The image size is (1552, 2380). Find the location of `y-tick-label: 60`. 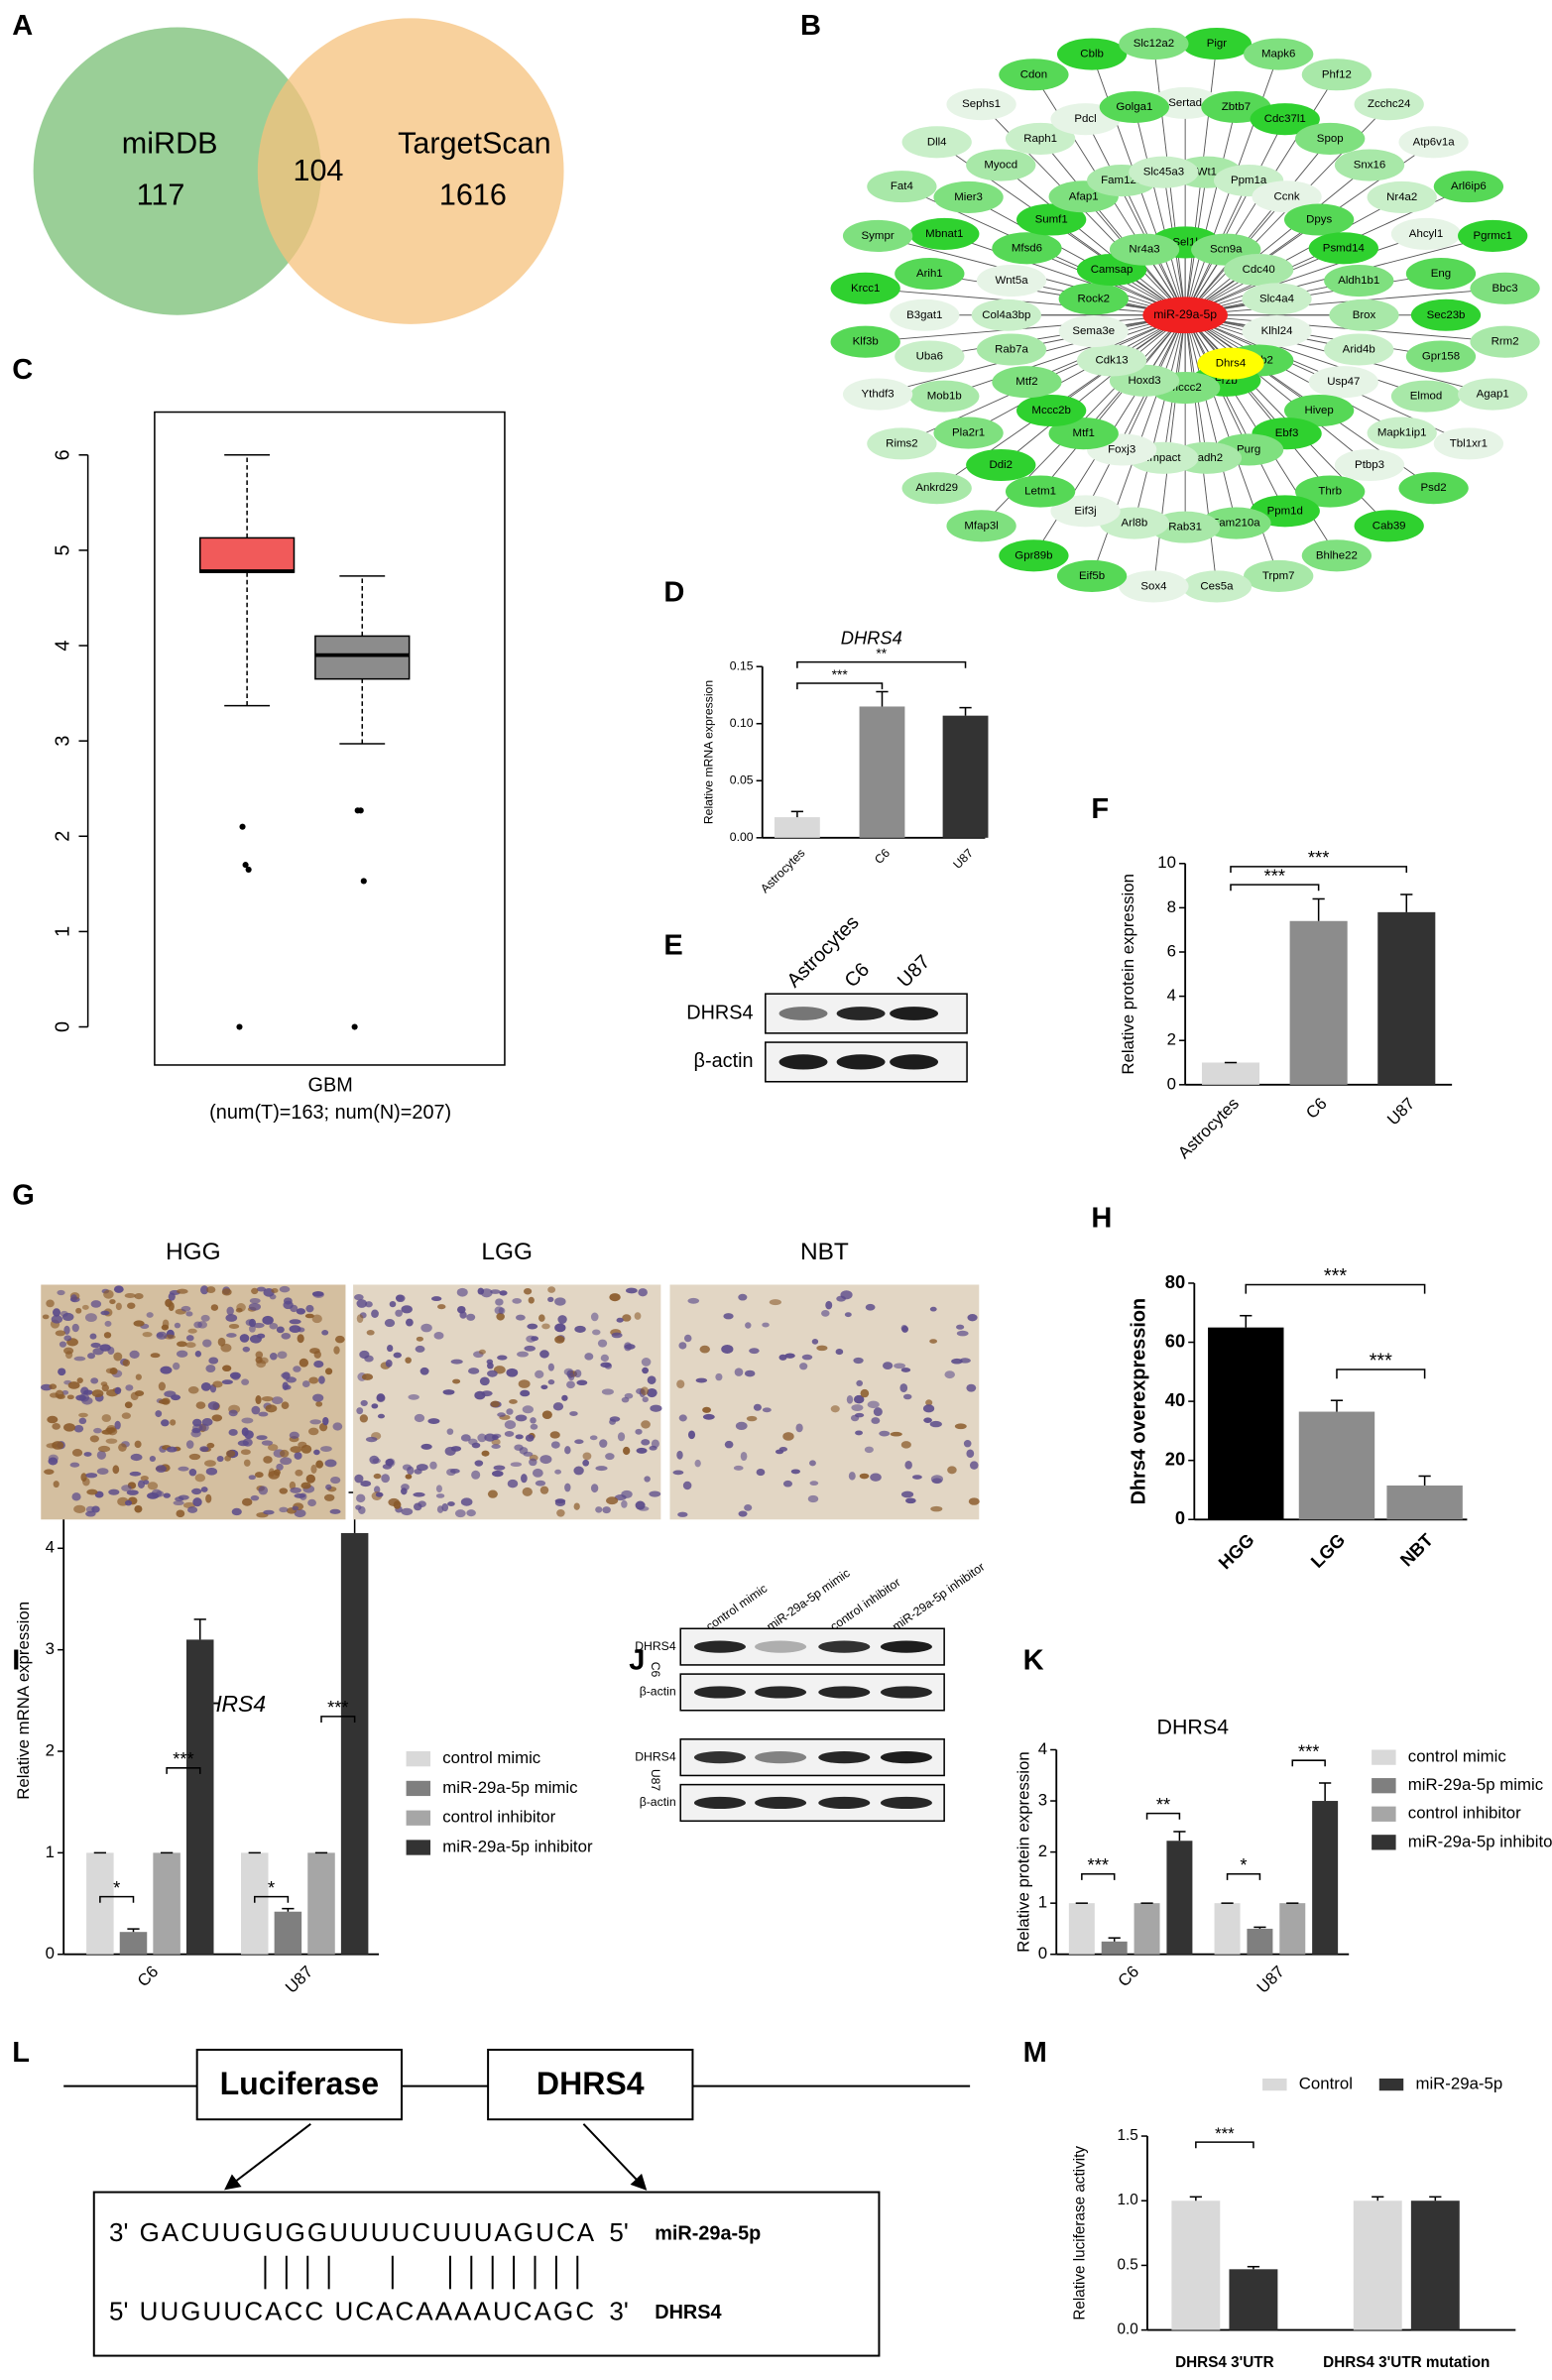

y-tick-label: 60 is located at coordinates (1175, 1340).